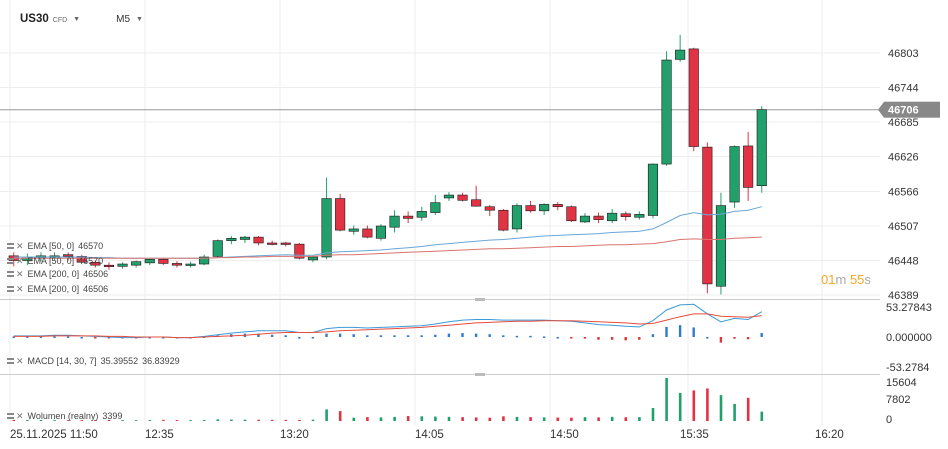 The width and height of the screenshot is (948, 449). Describe the element at coordinates (429, 435) in the screenshot. I see `time-tick-label: 14:05` at that location.